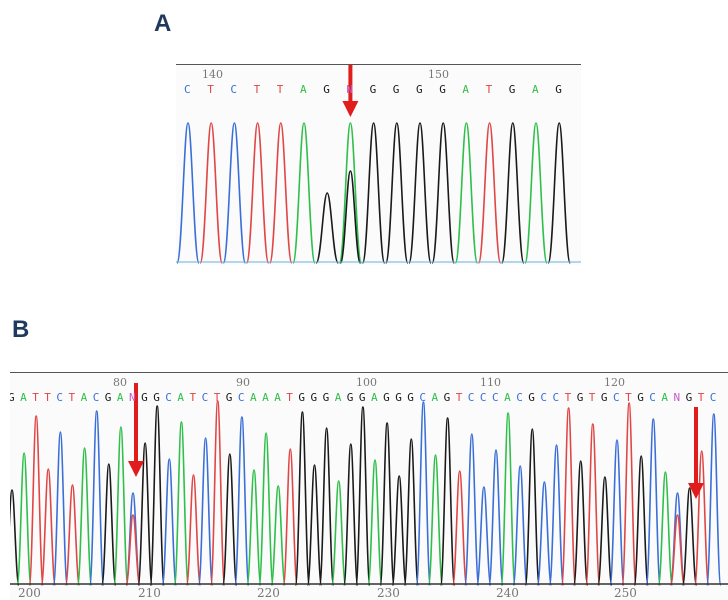  I want to click on base-call-b-11: G, so click(144, 397).